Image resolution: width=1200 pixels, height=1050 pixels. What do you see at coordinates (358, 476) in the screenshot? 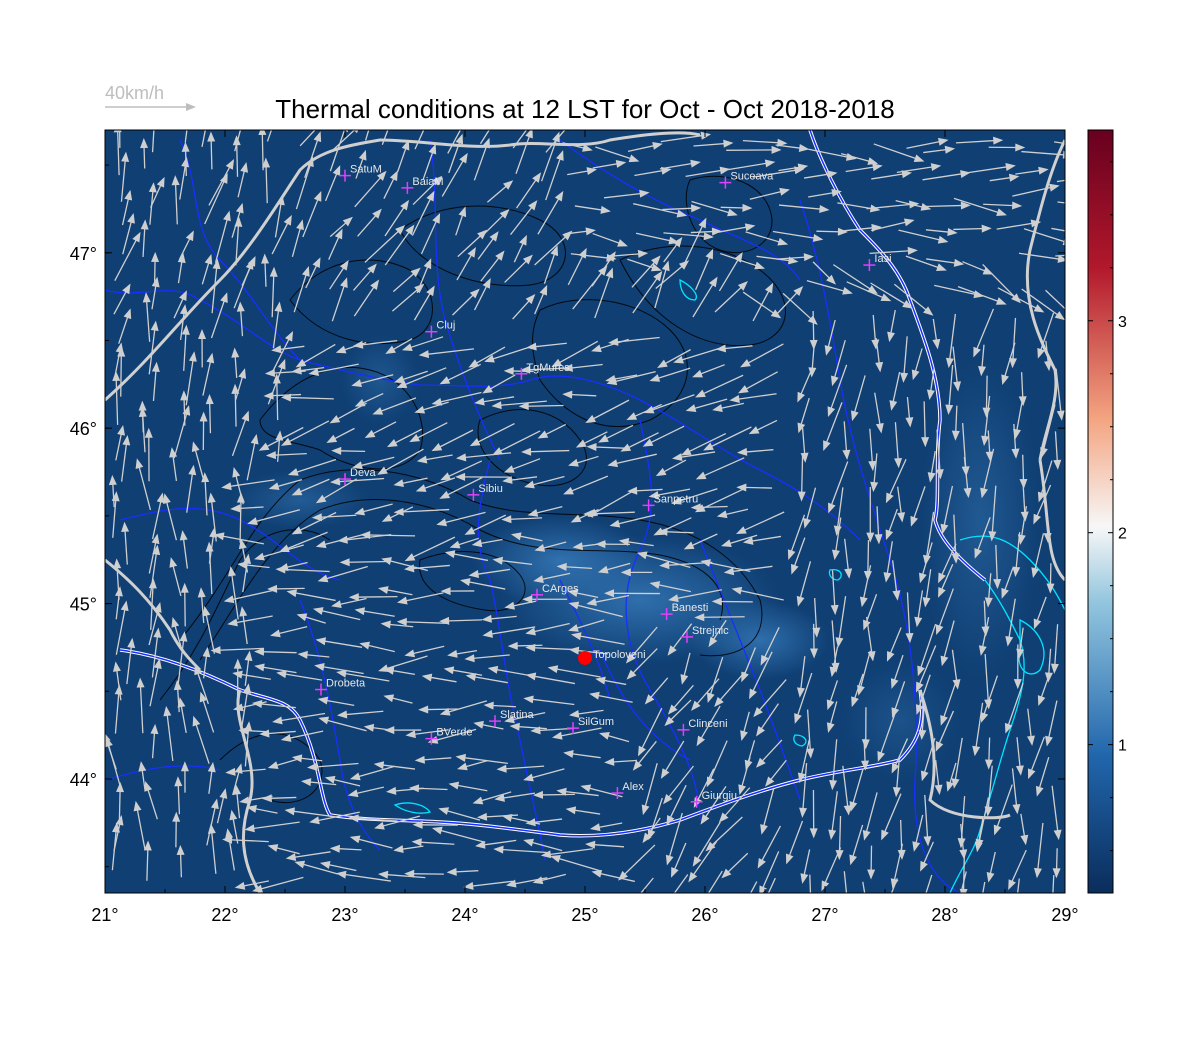
I see `station-deva: Deva` at bounding box center [358, 476].